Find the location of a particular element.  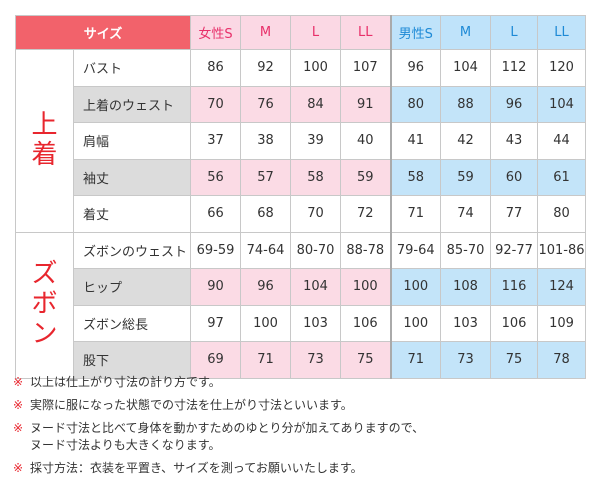

table-row: 股下 69 71 73 75 71 73 75 78 is located at coordinates (301, 360).